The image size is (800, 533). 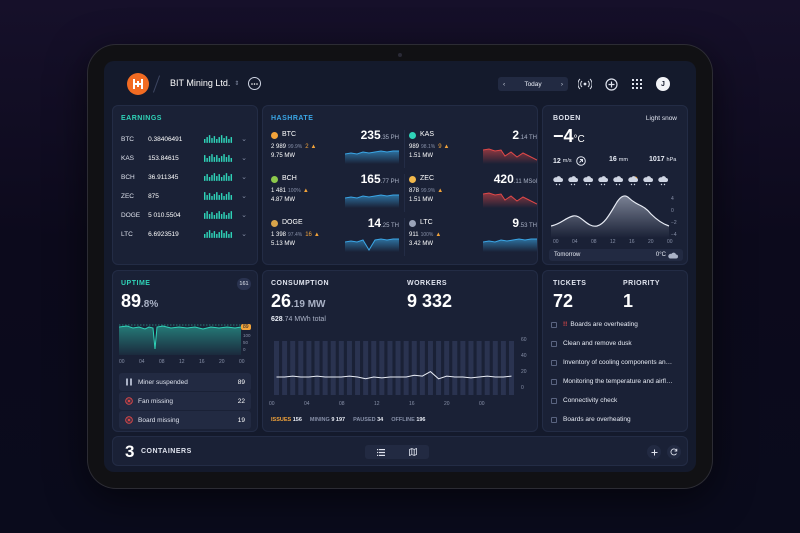 I want to click on refresh-button, so click(x=674, y=452).